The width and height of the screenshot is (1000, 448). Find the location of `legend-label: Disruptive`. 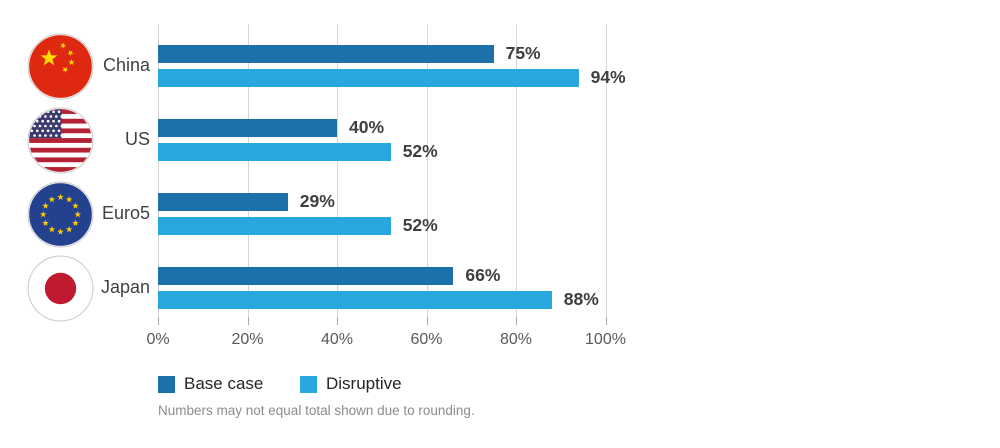

legend-label: Disruptive is located at coordinates (364, 383).